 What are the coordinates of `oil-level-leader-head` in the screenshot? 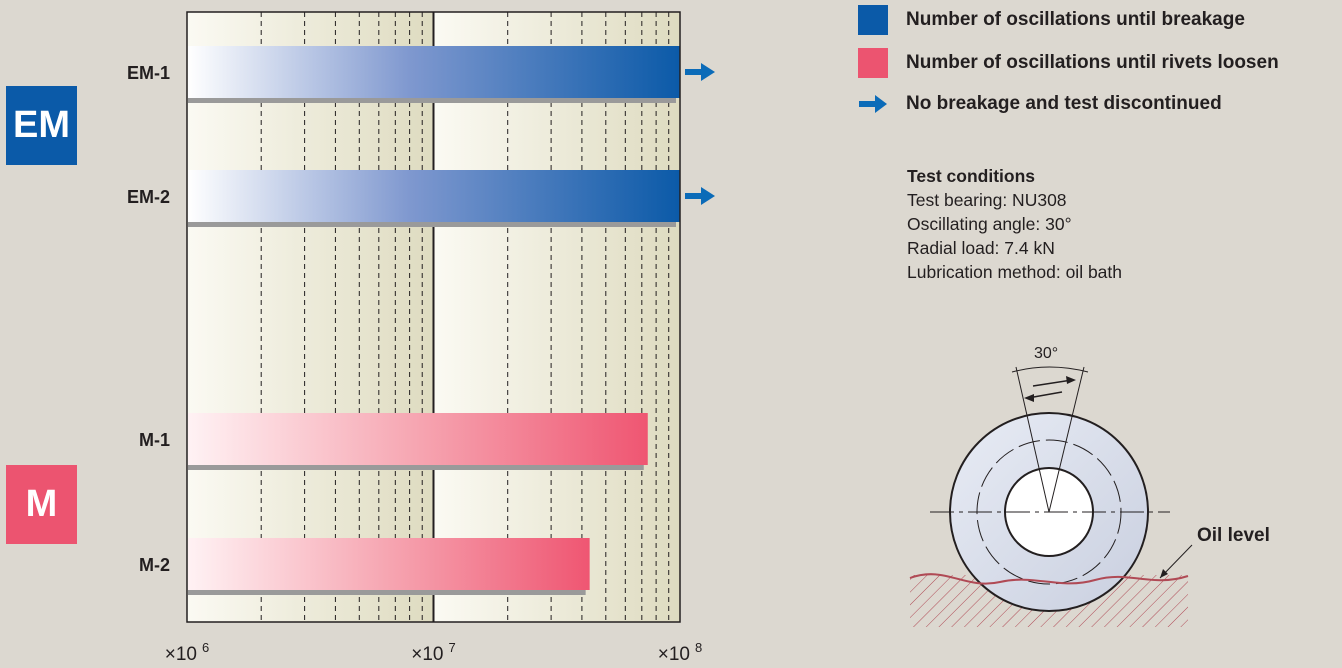 It's located at (1164, 573).